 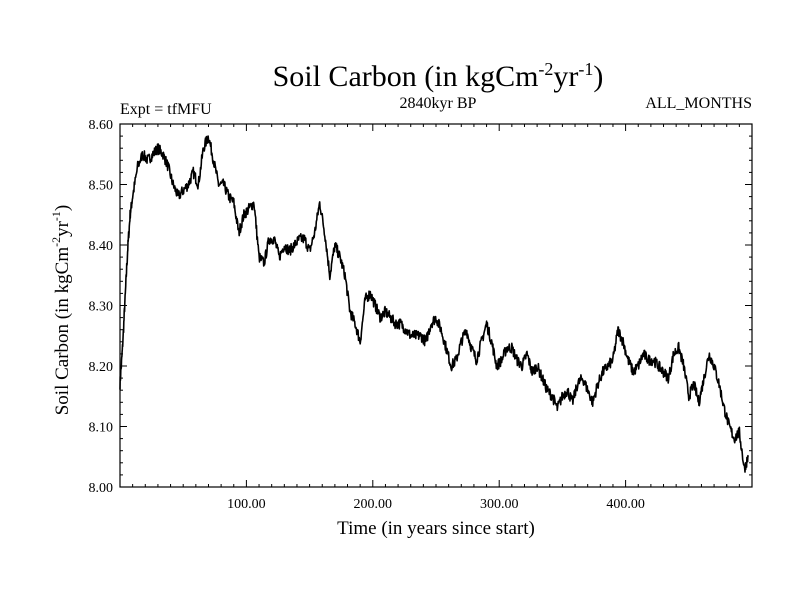 I want to click on x-tick-label: 300.00, so click(x=499, y=504).